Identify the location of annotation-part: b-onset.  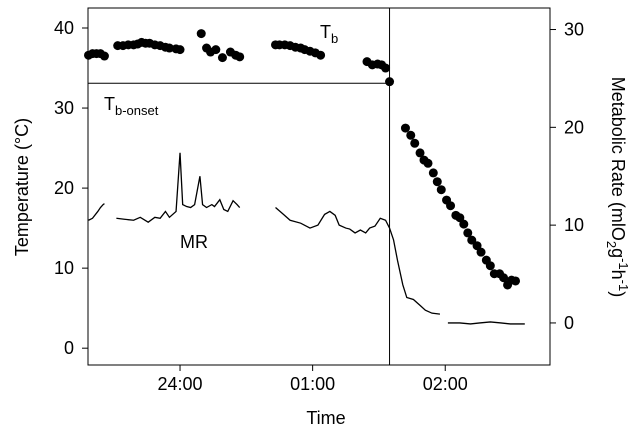
(137, 110).